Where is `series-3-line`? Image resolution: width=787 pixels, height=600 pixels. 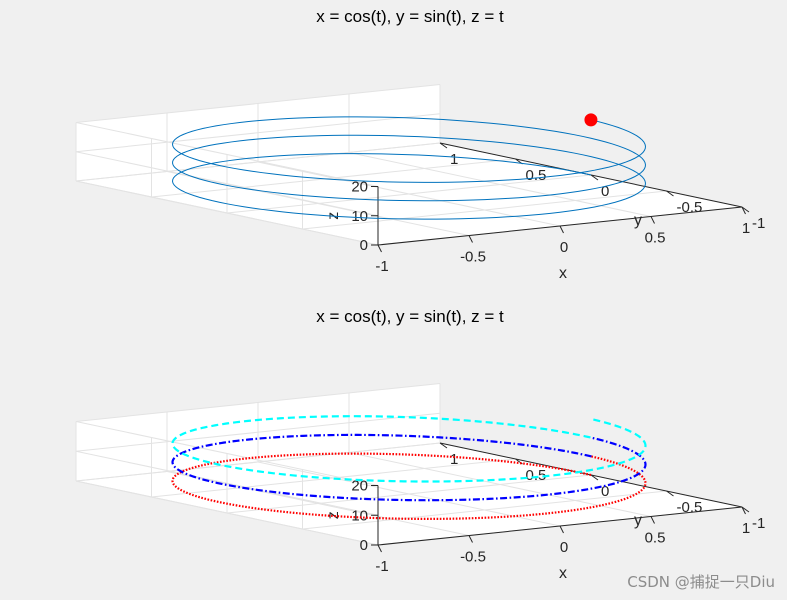
series-3-line is located at coordinates (409, 449).